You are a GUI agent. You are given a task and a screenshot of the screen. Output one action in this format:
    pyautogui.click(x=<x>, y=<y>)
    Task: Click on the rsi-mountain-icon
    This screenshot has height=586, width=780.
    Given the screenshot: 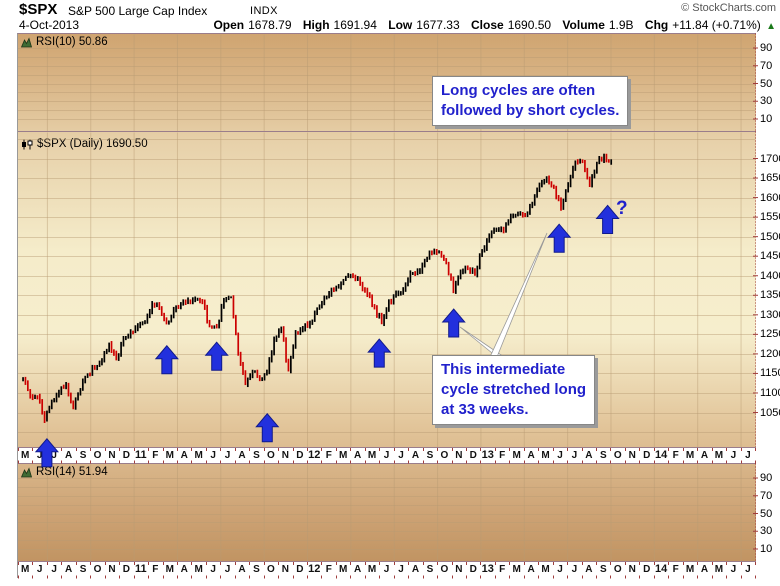 What is the action you would take?
    pyautogui.click(x=26, y=471)
    